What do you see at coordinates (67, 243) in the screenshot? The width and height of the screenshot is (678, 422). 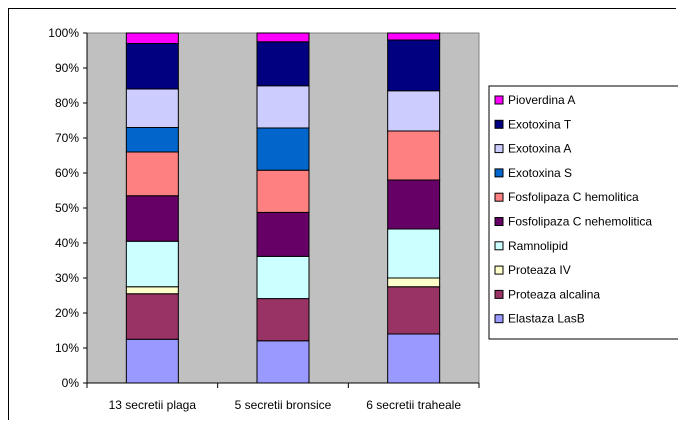 I see `y-tick-label: 40%` at bounding box center [67, 243].